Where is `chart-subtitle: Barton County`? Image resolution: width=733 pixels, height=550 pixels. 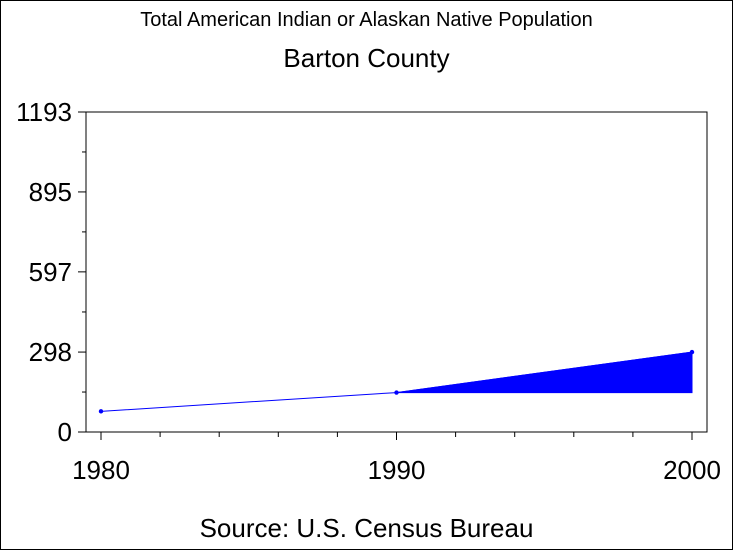
chart-subtitle: Barton County is located at coordinates (366, 58).